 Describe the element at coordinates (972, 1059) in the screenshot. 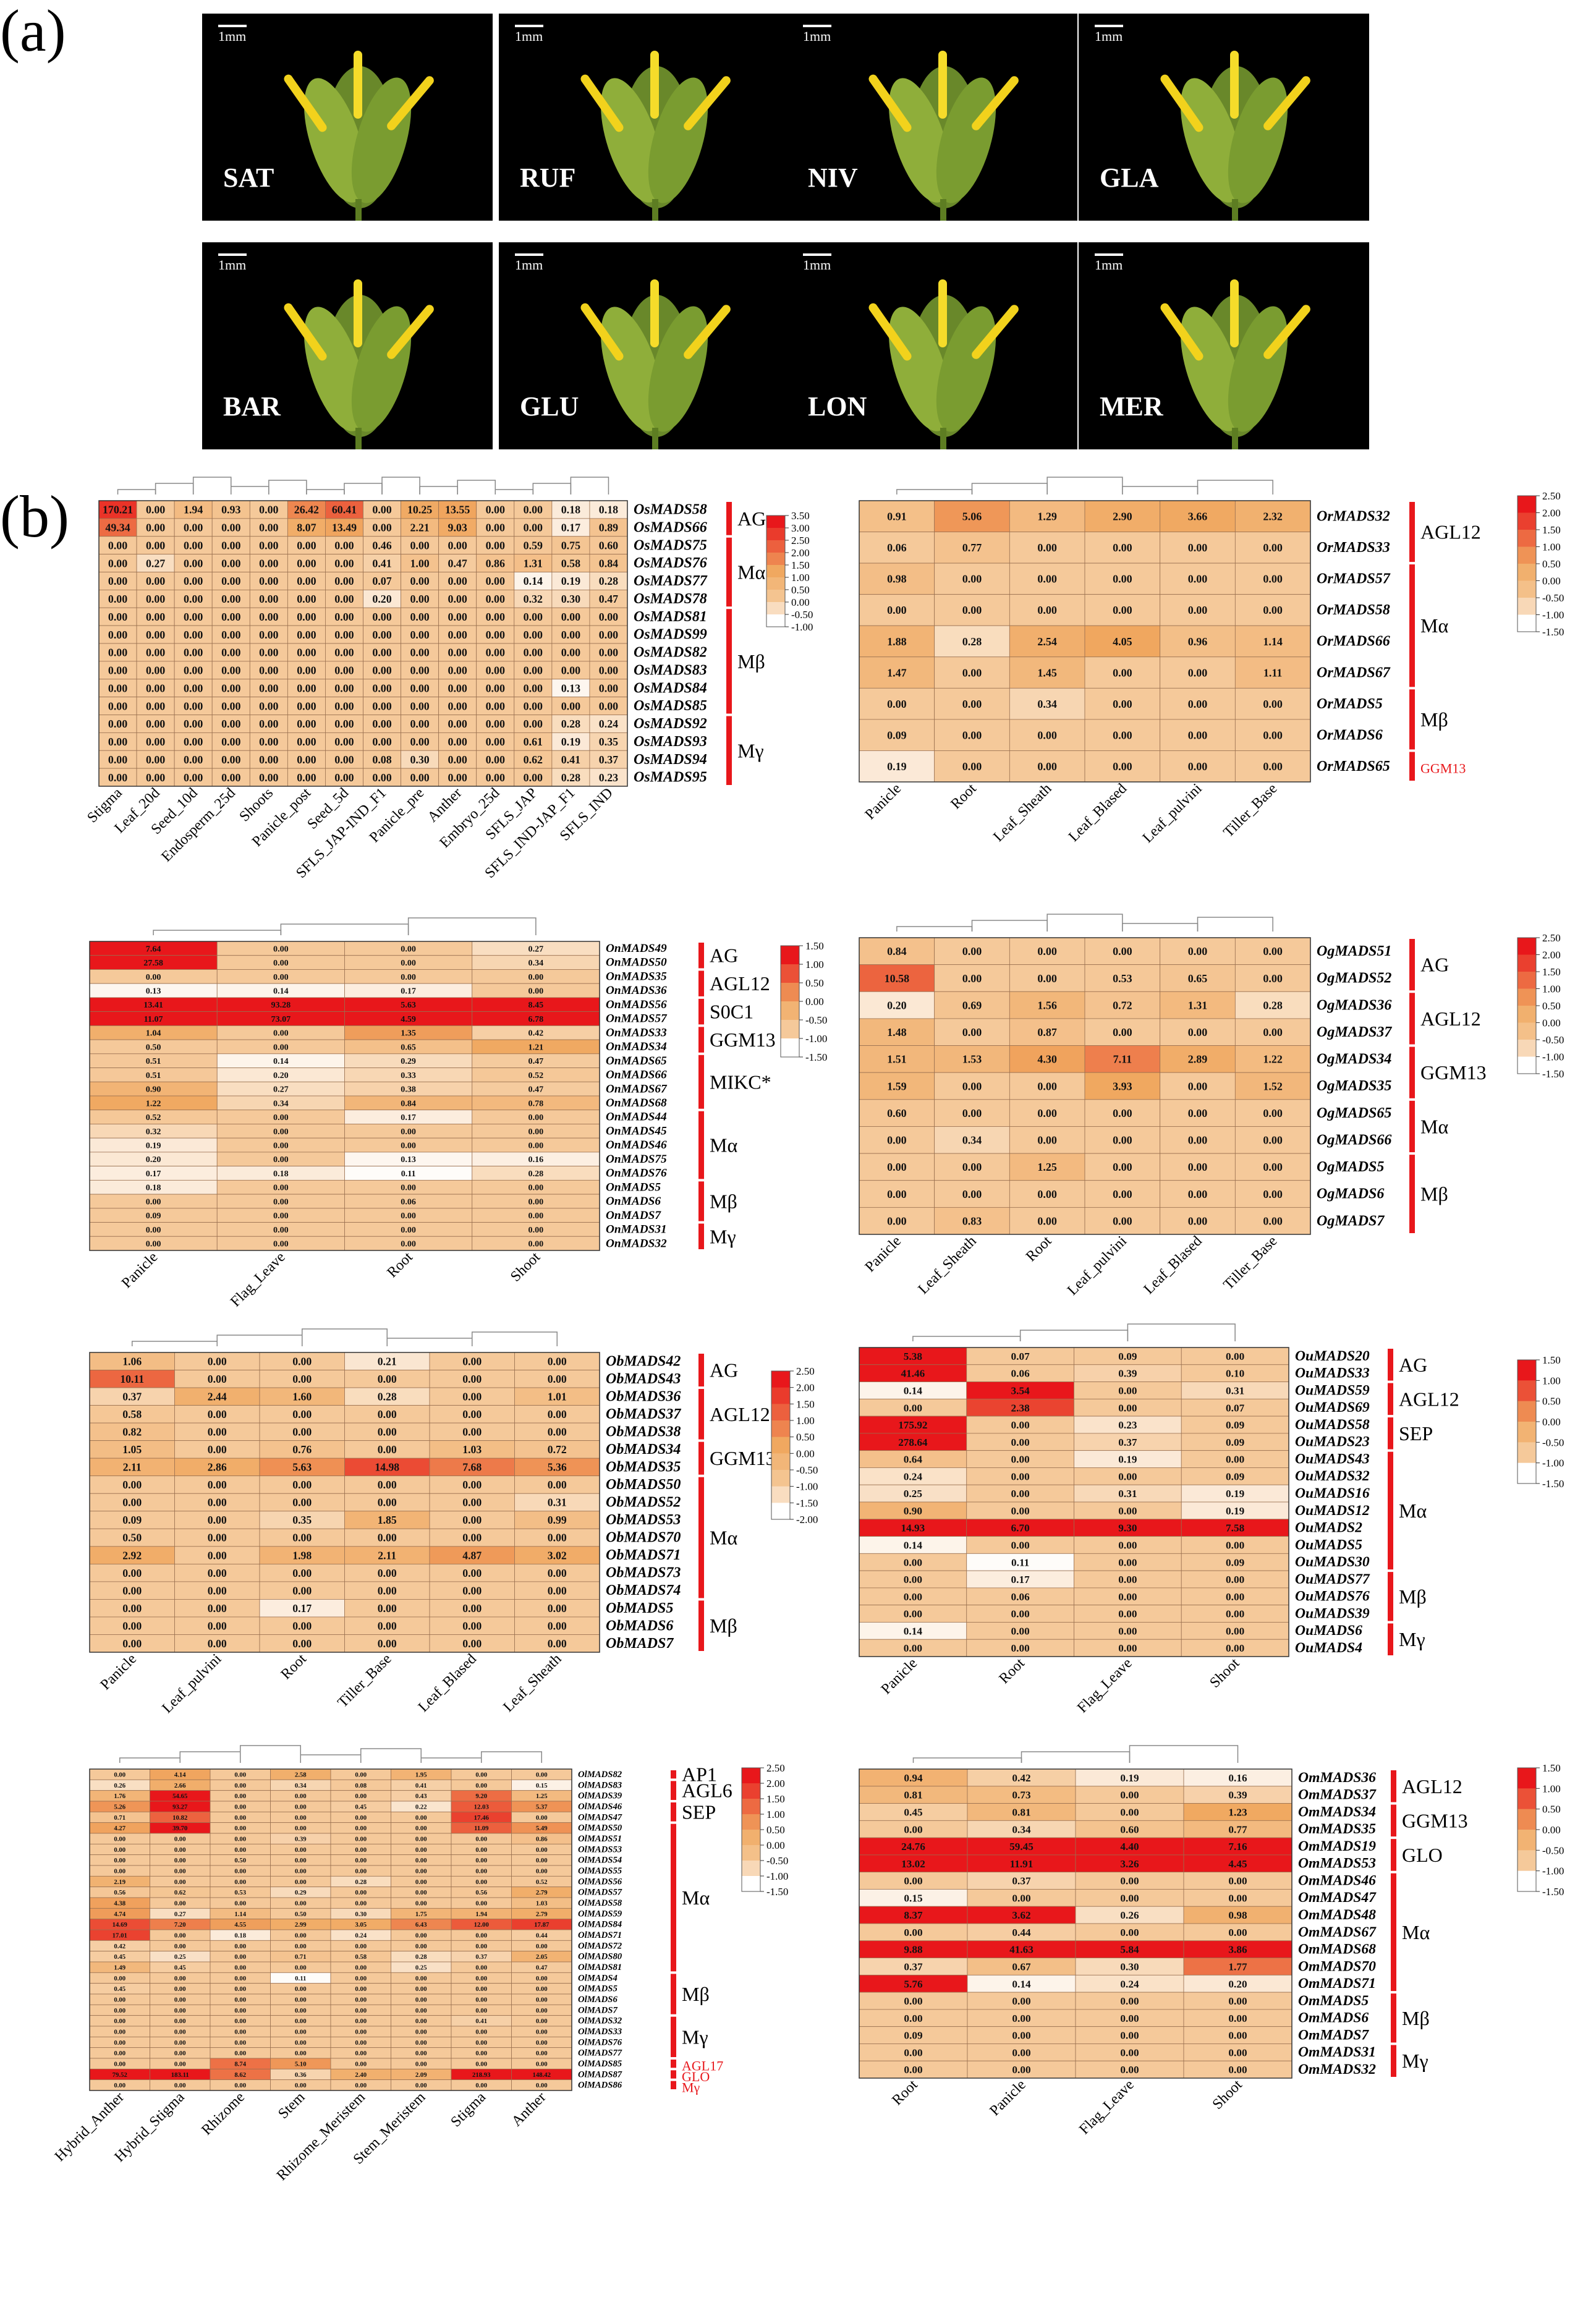

I see `cell-value: 1.53` at that location.